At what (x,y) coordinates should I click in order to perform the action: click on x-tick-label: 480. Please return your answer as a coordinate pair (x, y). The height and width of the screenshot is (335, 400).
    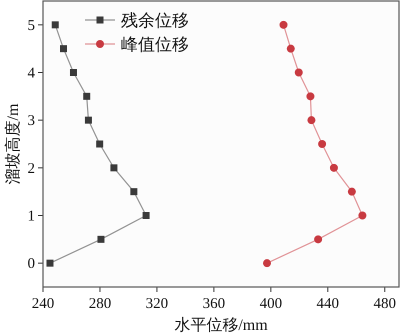
    Looking at the image, I should click on (385, 304).